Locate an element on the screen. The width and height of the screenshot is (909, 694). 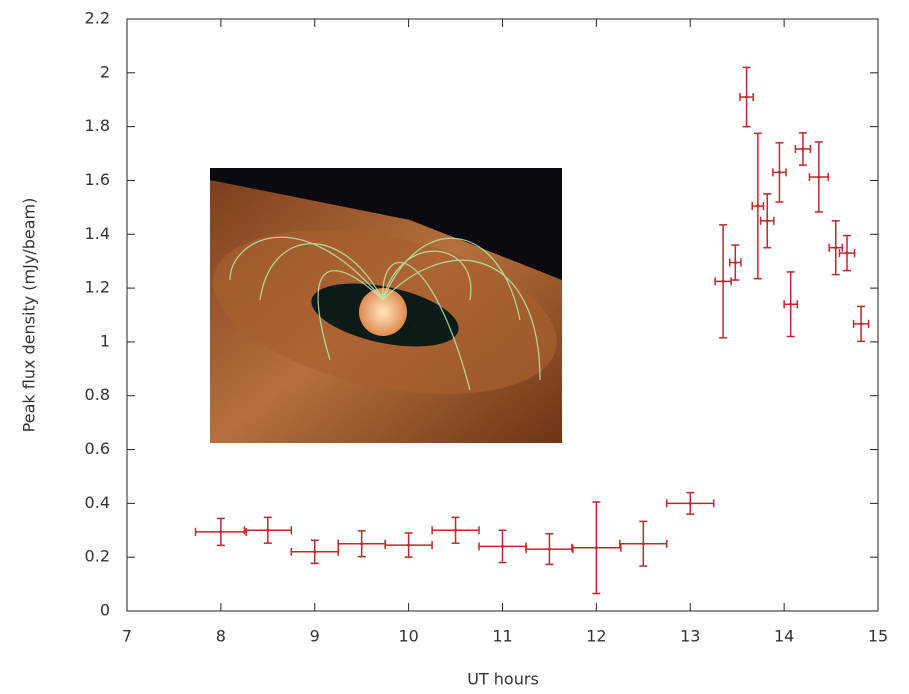
y-tick-label: 1 is located at coordinates (105, 340).